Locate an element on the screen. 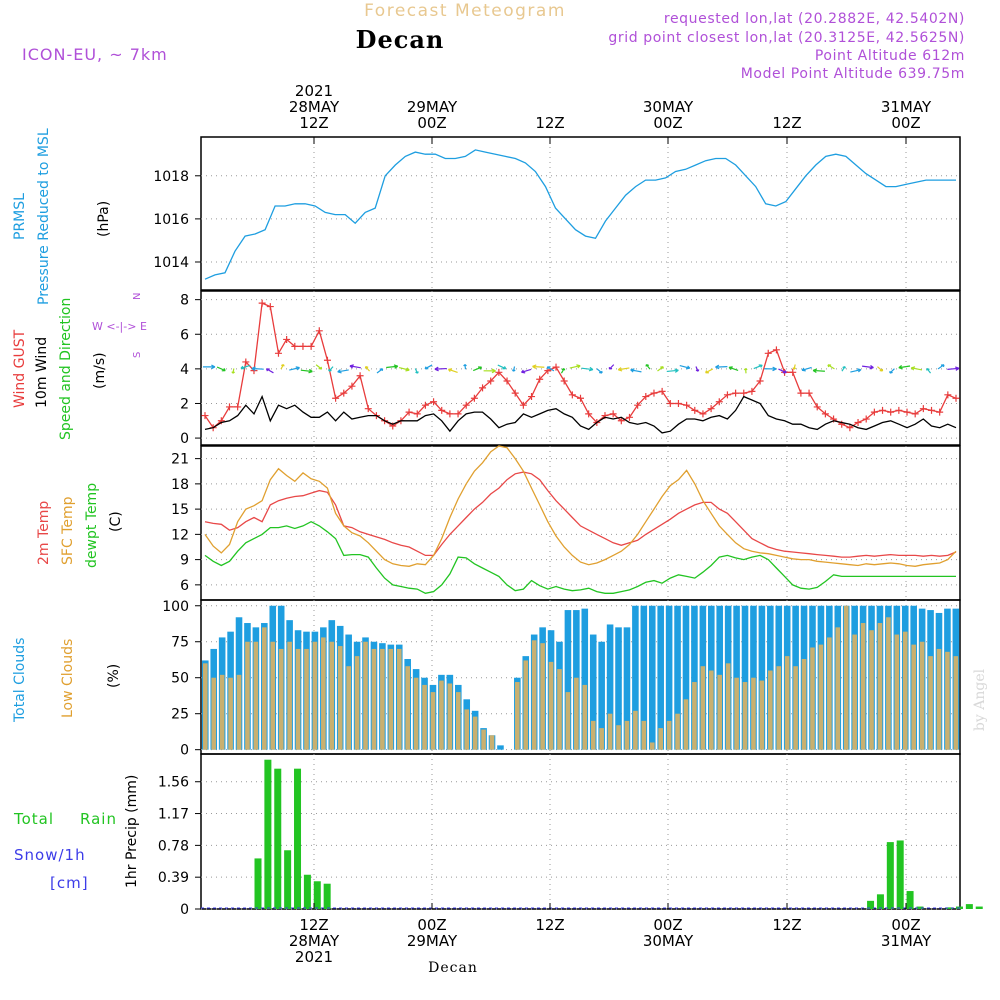 Image resolution: width=1000 pixels, height=1000 pixels. temp-label-2: SFC Temp is located at coordinates (68, 530).